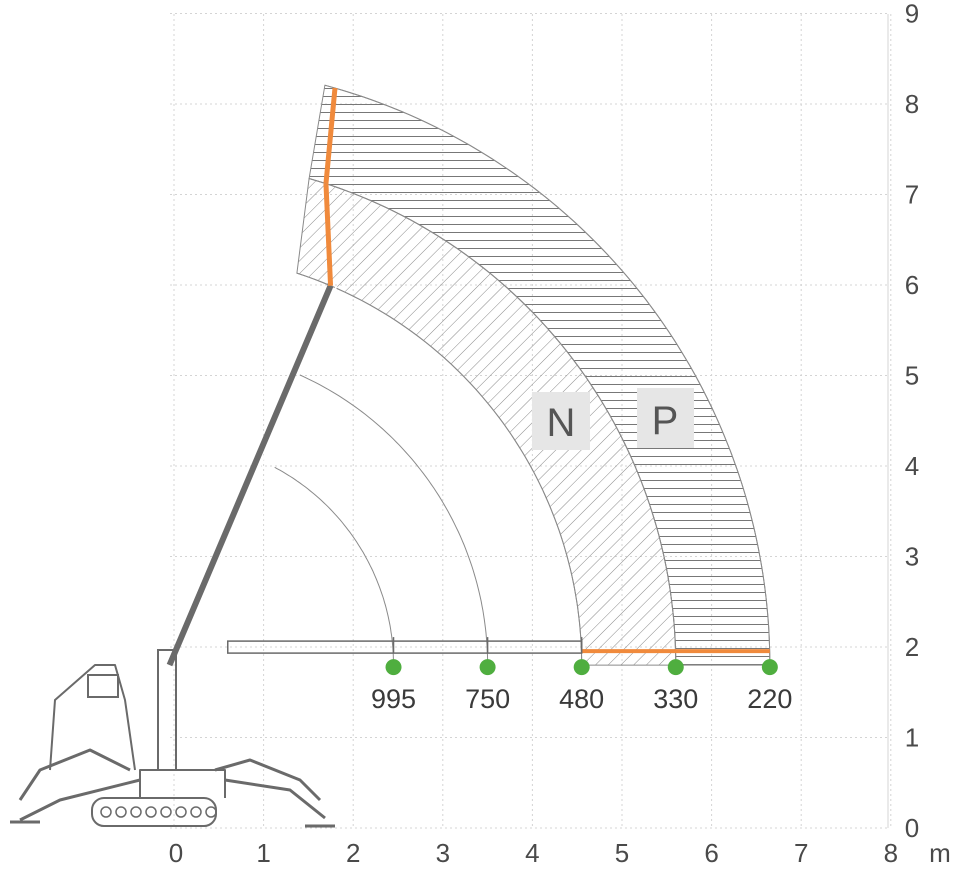 The image size is (968, 869). What do you see at coordinates (912, 466) in the screenshot?
I see `y-tick-label-4: 4` at bounding box center [912, 466].